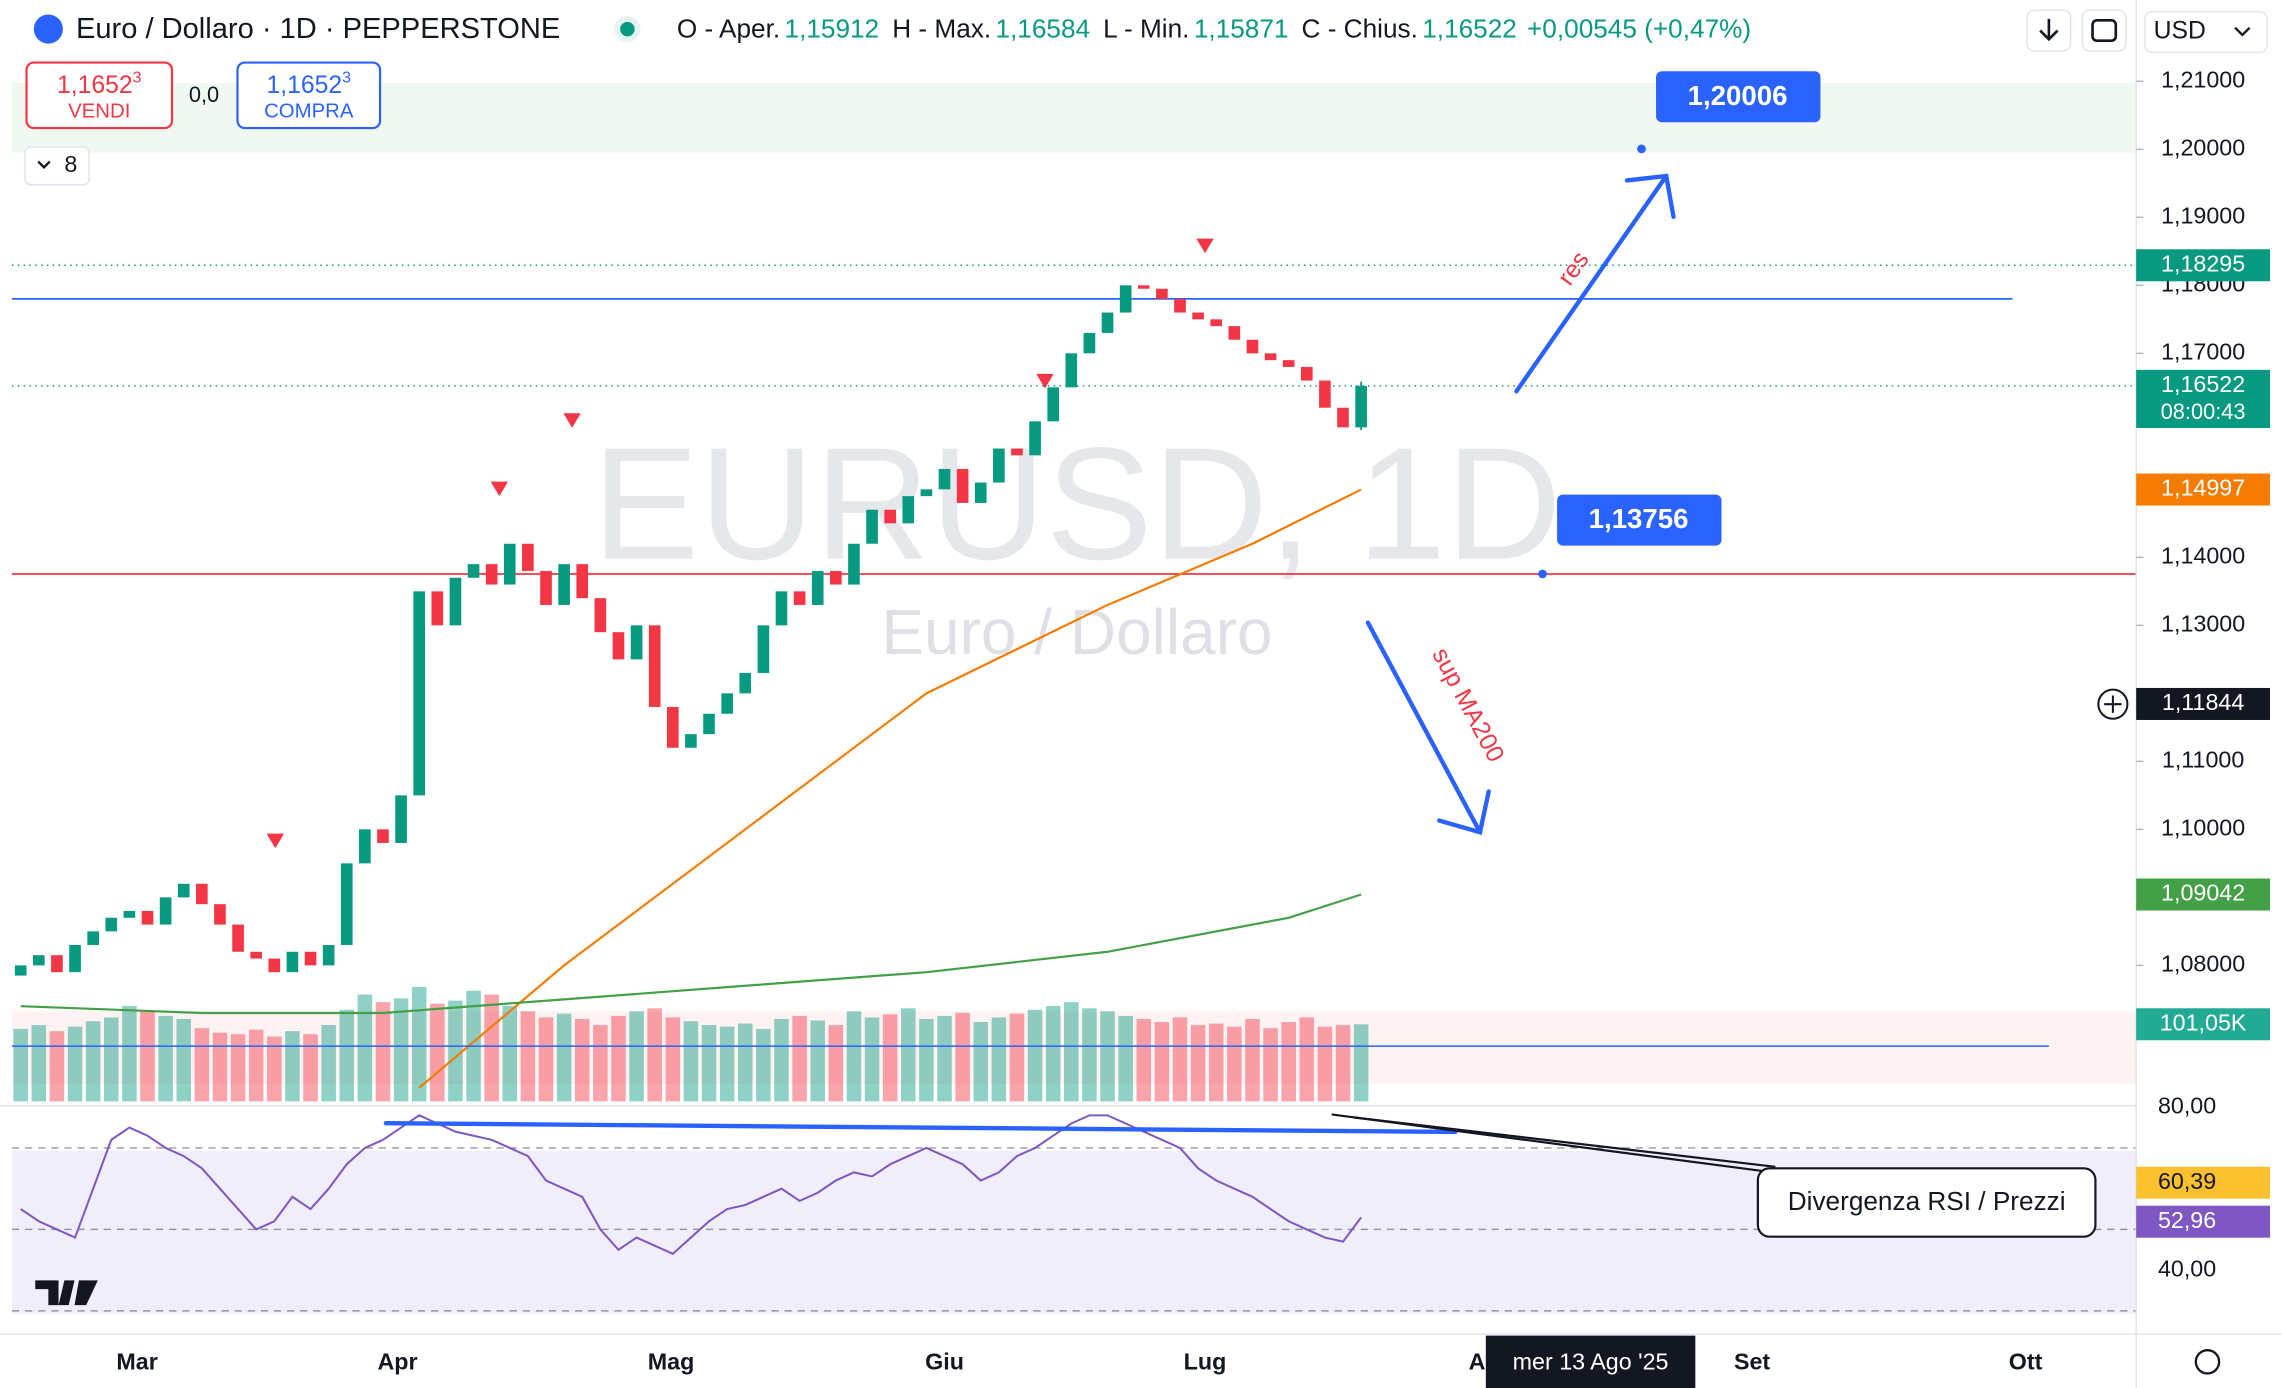 The image size is (2282, 1388). Describe the element at coordinates (2203, 215) in the screenshot. I see `y-tick-label: 1,19000` at that location.